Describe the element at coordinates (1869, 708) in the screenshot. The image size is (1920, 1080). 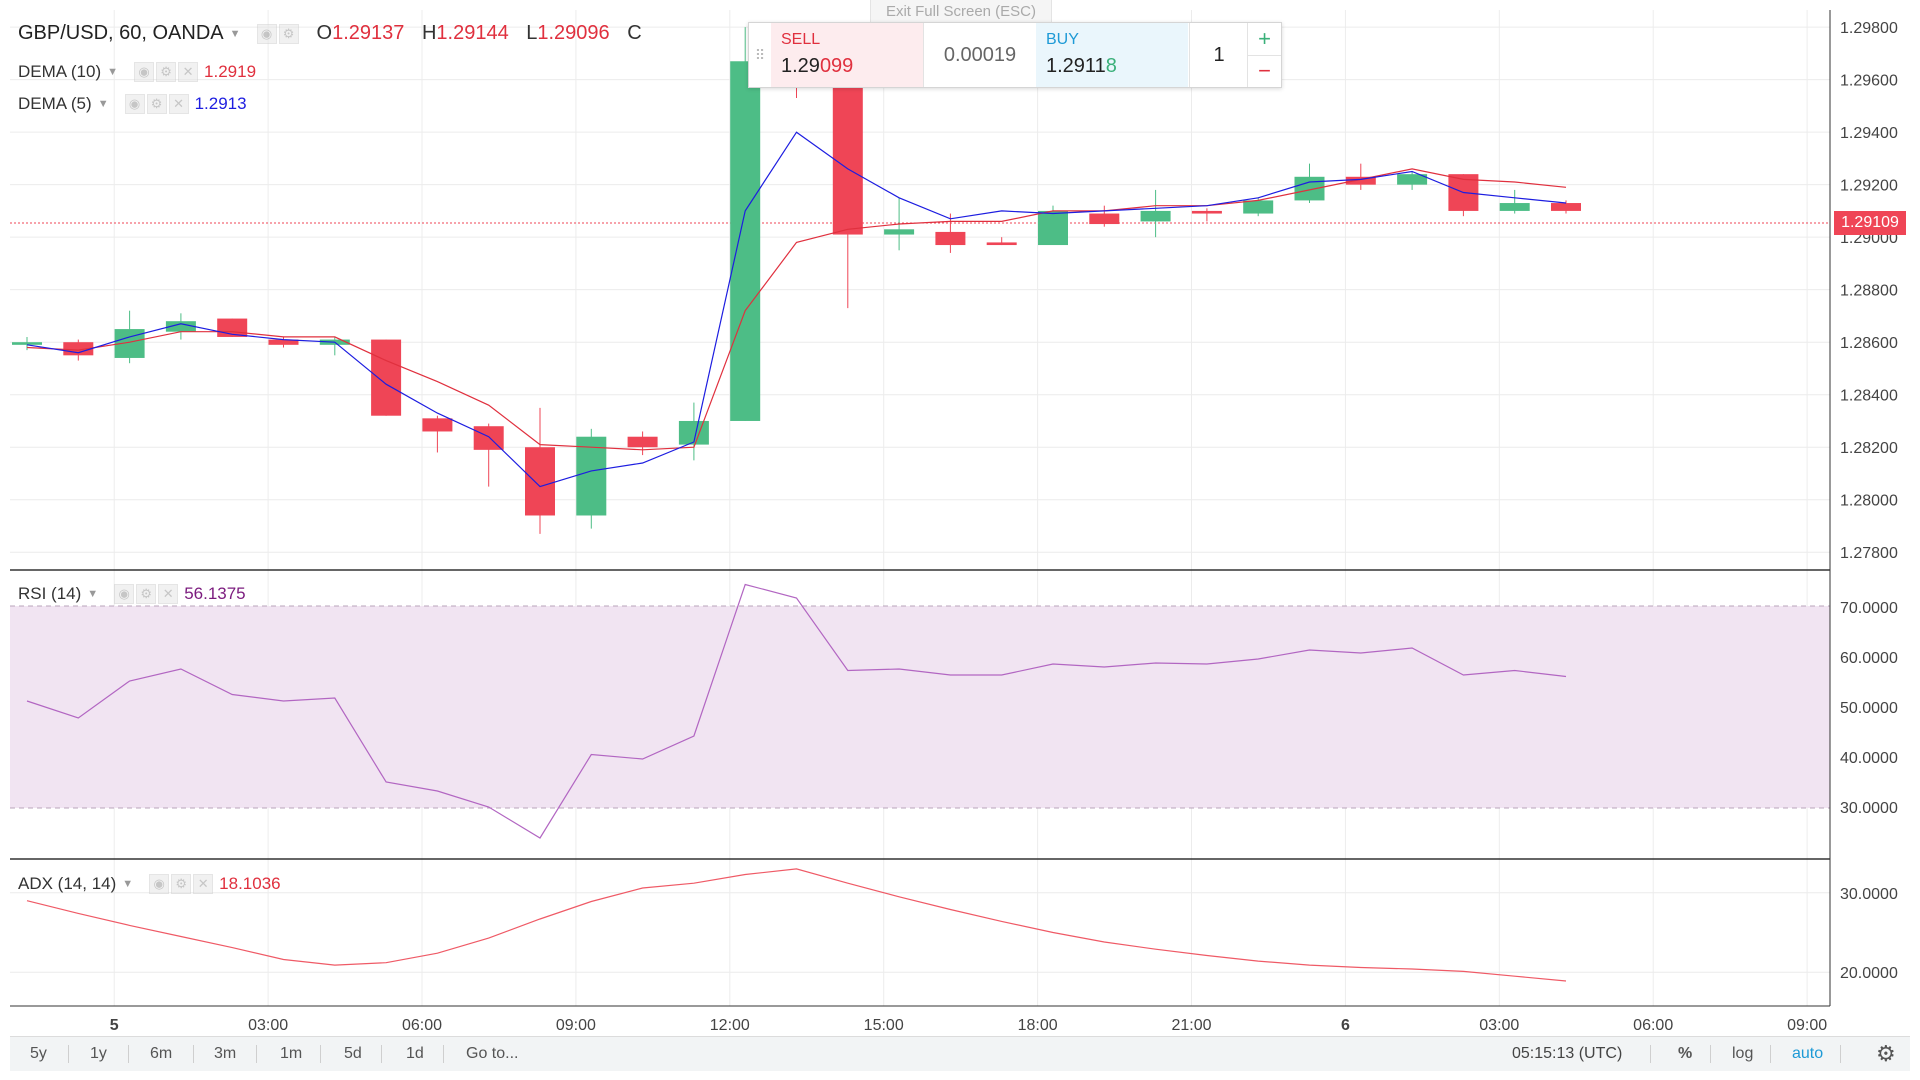
I see `rsi-tick-label: 50.0000` at that location.